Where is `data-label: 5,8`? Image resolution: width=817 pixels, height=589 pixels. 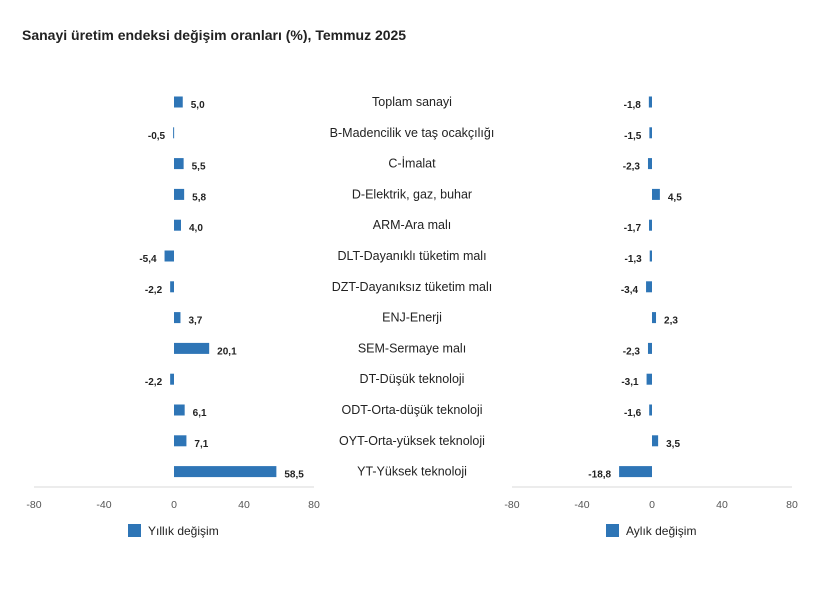 data-label: 5,8 is located at coordinates (199, 197).